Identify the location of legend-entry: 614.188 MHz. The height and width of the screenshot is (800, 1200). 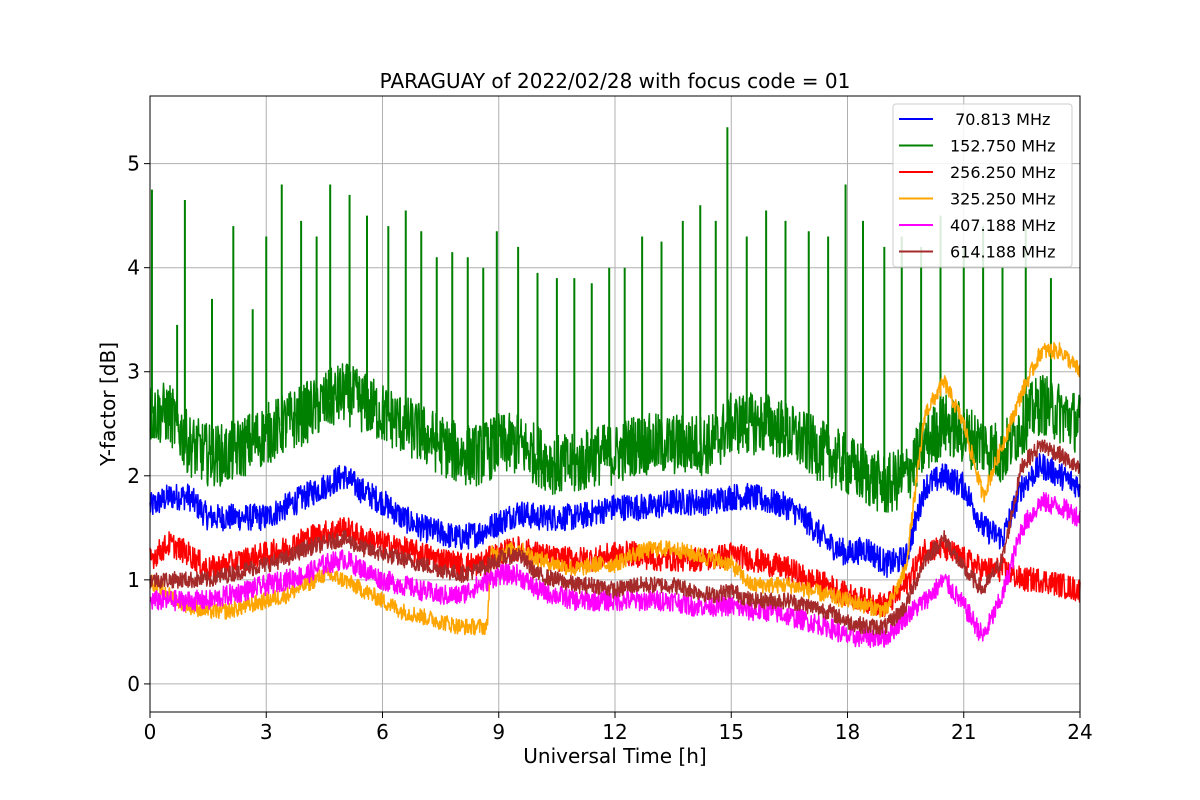
(1002, 252).